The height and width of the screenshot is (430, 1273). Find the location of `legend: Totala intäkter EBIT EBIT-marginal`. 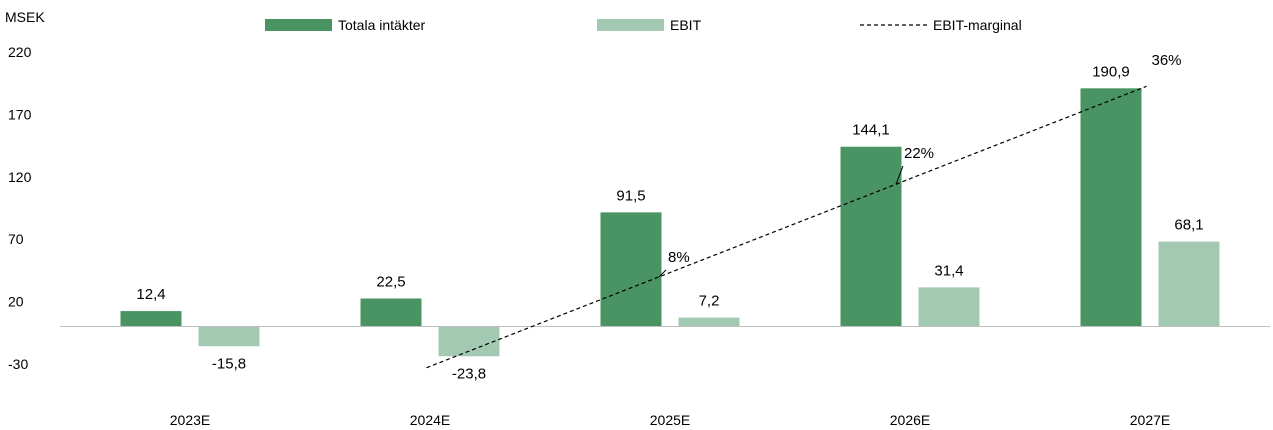

legend: Totala intäkter EBIT EBIT-marginal is located at coordinates (643, 25).